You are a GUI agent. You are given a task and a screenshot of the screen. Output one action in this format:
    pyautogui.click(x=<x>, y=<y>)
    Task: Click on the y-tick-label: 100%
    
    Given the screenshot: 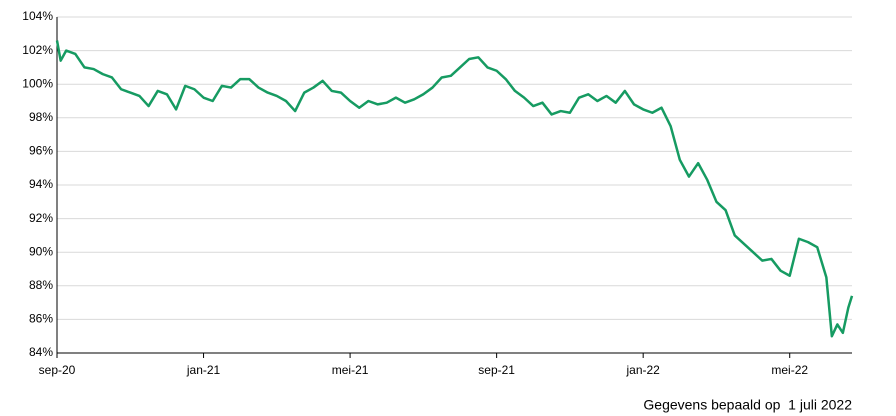 What is the action you would take?
    pyautogui.click(x=37, y=83)
    